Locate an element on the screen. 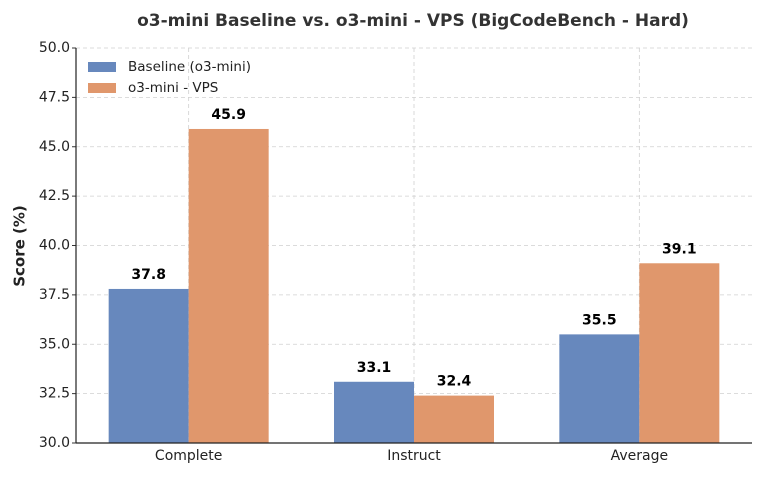  y-axis-label: Score (%) is located at coordinates (20, 246).